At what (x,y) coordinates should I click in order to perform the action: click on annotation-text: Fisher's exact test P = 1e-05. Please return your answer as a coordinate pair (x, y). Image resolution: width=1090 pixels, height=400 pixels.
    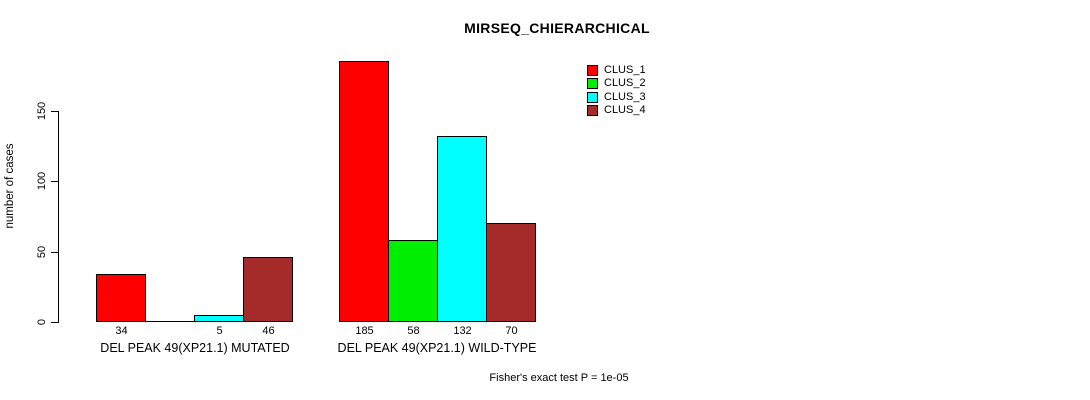
    Looking at the image, I should click on (559, 378).